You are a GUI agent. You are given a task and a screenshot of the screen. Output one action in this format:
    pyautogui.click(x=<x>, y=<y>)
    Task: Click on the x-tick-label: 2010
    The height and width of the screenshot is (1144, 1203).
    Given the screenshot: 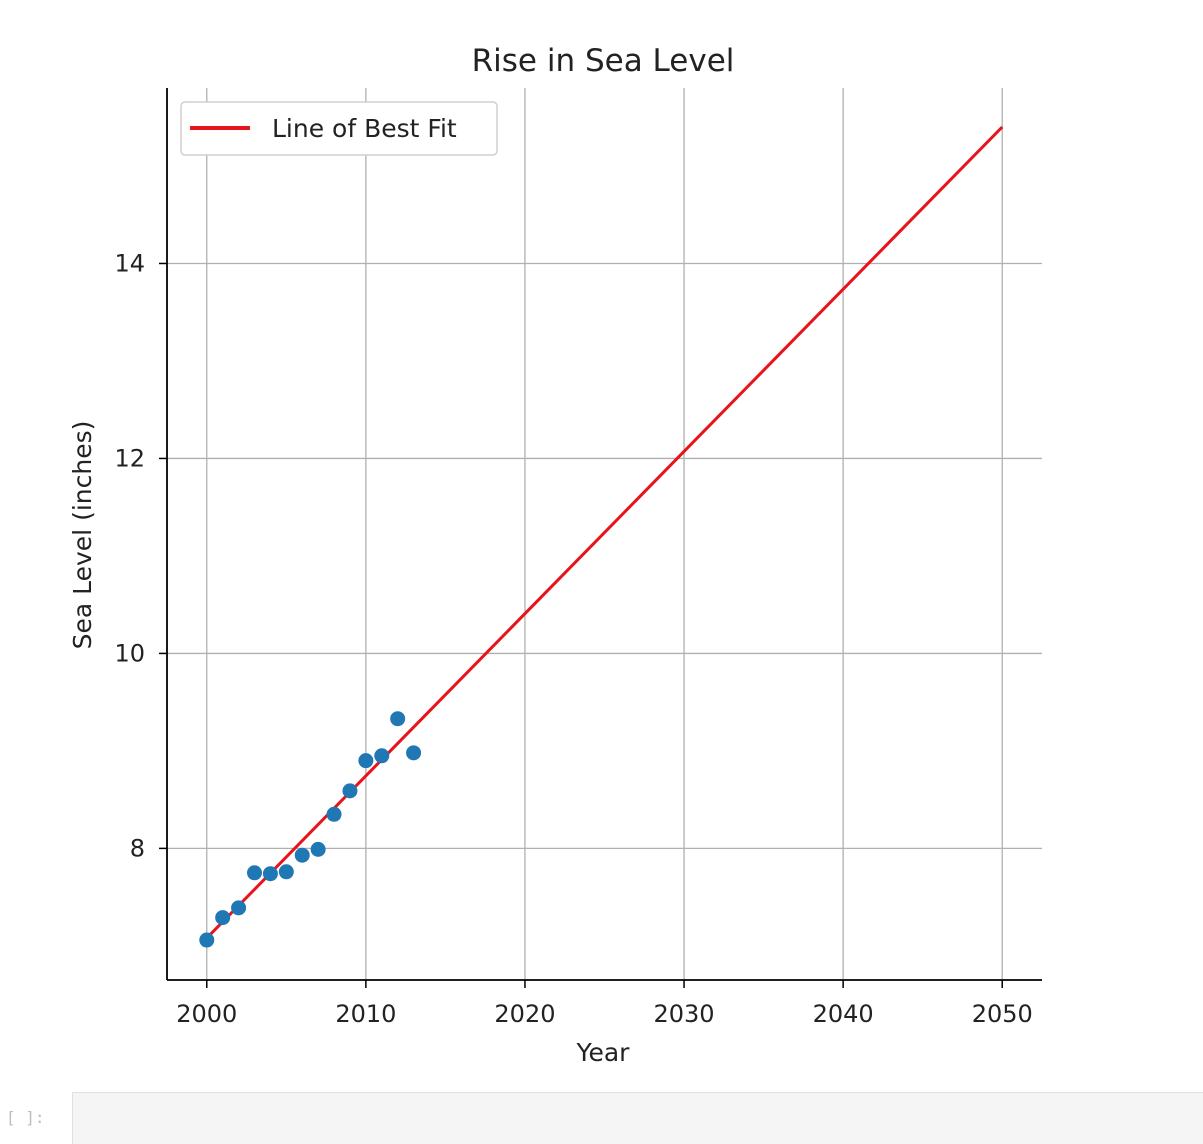 What is the action you would take?
    pyautogui.click(x=365, y=1014)
    